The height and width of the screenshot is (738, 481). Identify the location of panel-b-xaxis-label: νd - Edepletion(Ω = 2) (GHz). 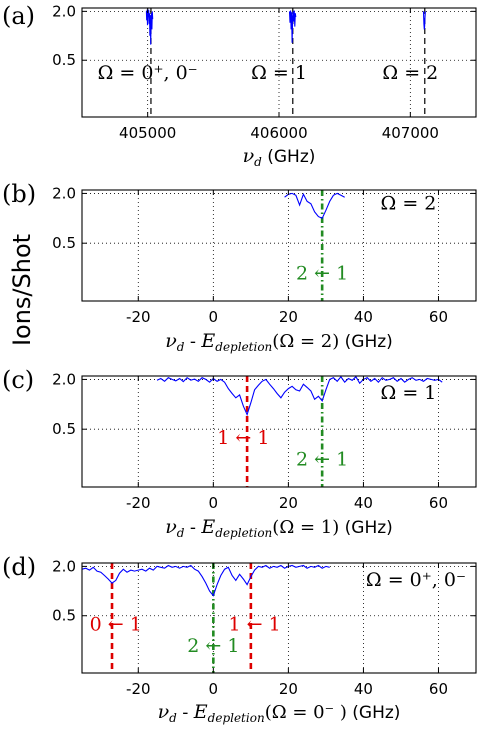
(279, 342).